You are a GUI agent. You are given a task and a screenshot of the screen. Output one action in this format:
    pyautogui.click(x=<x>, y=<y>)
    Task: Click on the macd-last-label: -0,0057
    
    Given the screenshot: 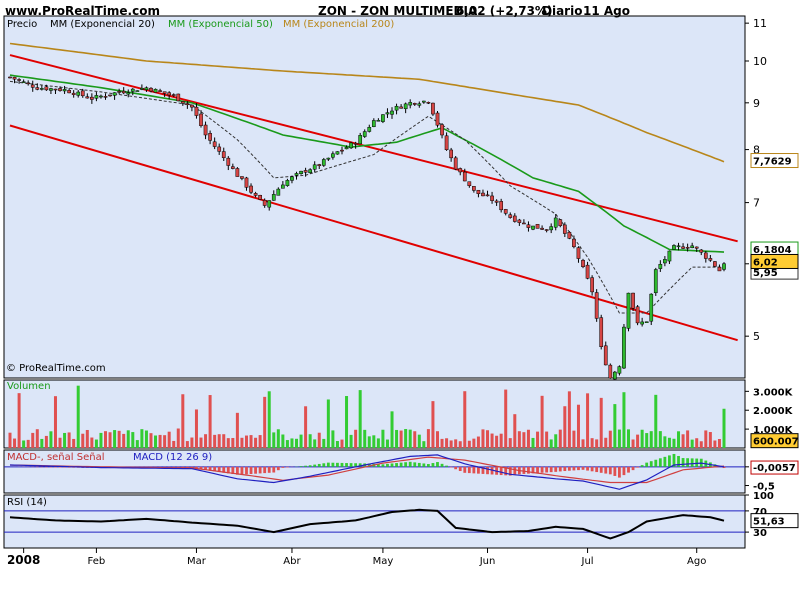 What is the action you would take?
    pyautogui.click(x=774, y=468)
    